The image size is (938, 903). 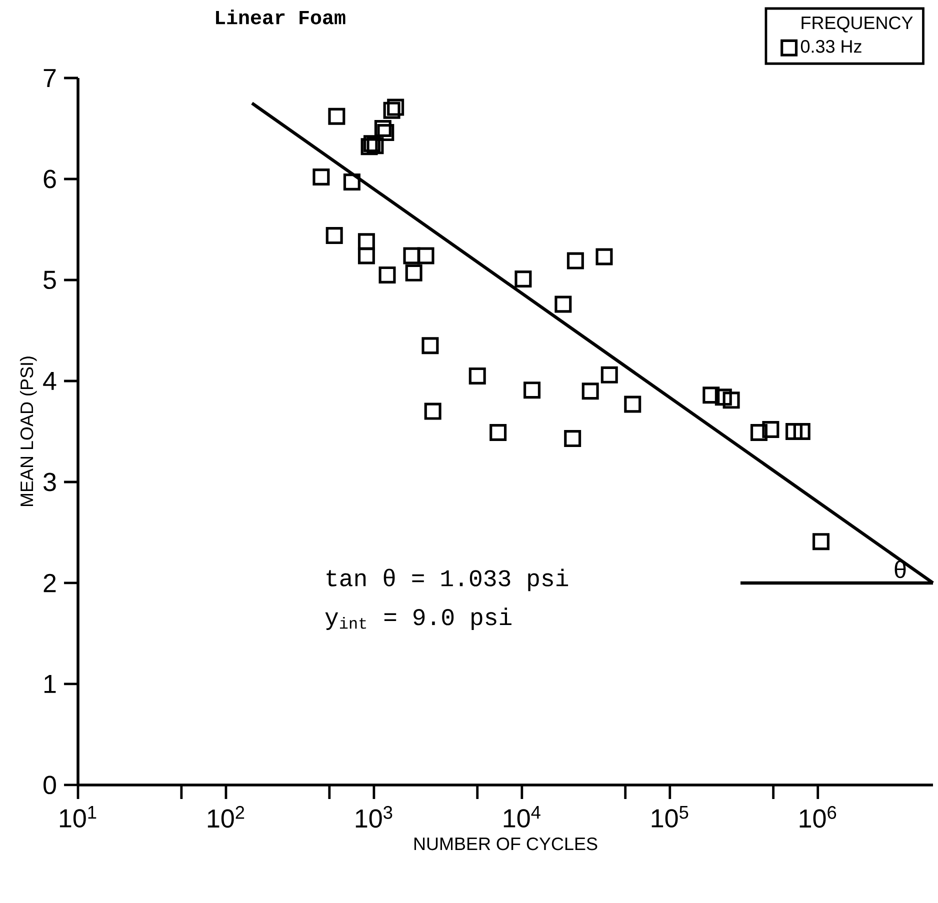 What do you see at coordinates (281, 17) in the screenshot?
I see `chart-title: Linear Foam` at bounding box center [281, 17].